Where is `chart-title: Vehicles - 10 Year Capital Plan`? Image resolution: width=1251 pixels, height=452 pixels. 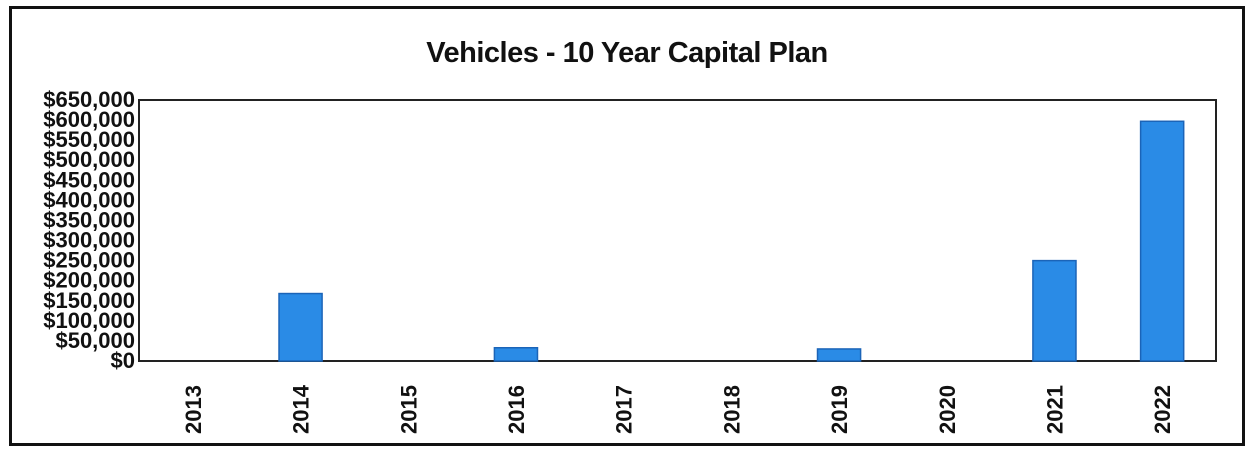
chart-title: Vehicles - 10 Year Capital Plan is located at coordinates (627, 53).